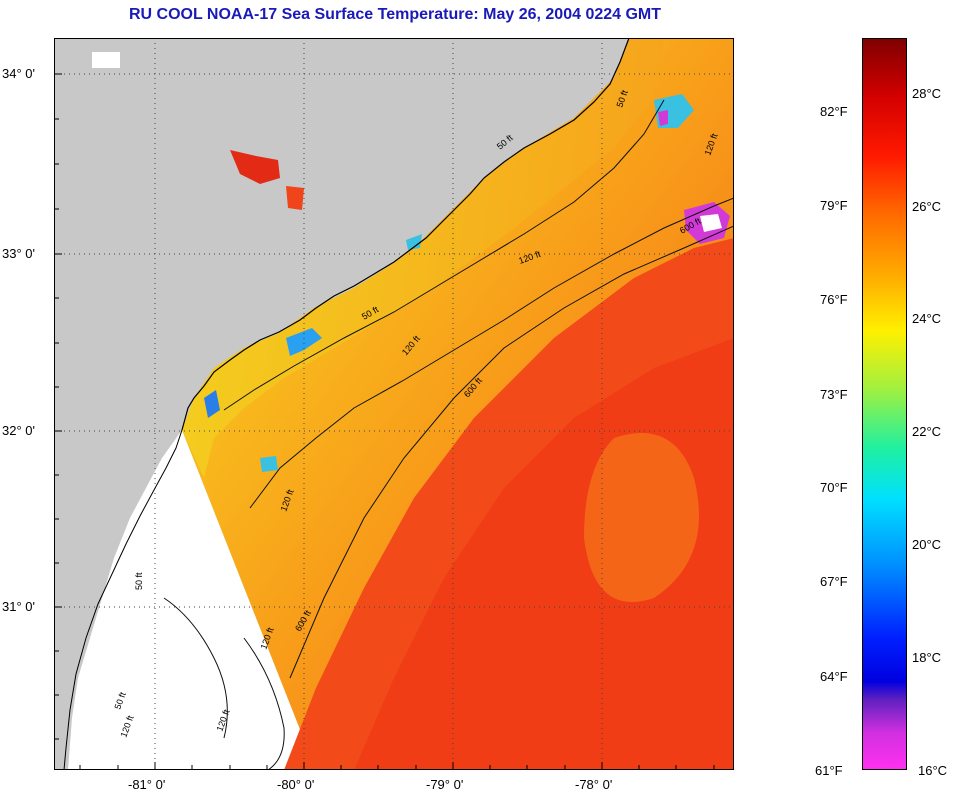 Image resolution: width=960 pixels, height=793 pixels. What do you see at coordinates (834, 581) in the screenshot?
I see `colorbar-fahrenheit-label: 67°F` at bounding box center [834, 581].